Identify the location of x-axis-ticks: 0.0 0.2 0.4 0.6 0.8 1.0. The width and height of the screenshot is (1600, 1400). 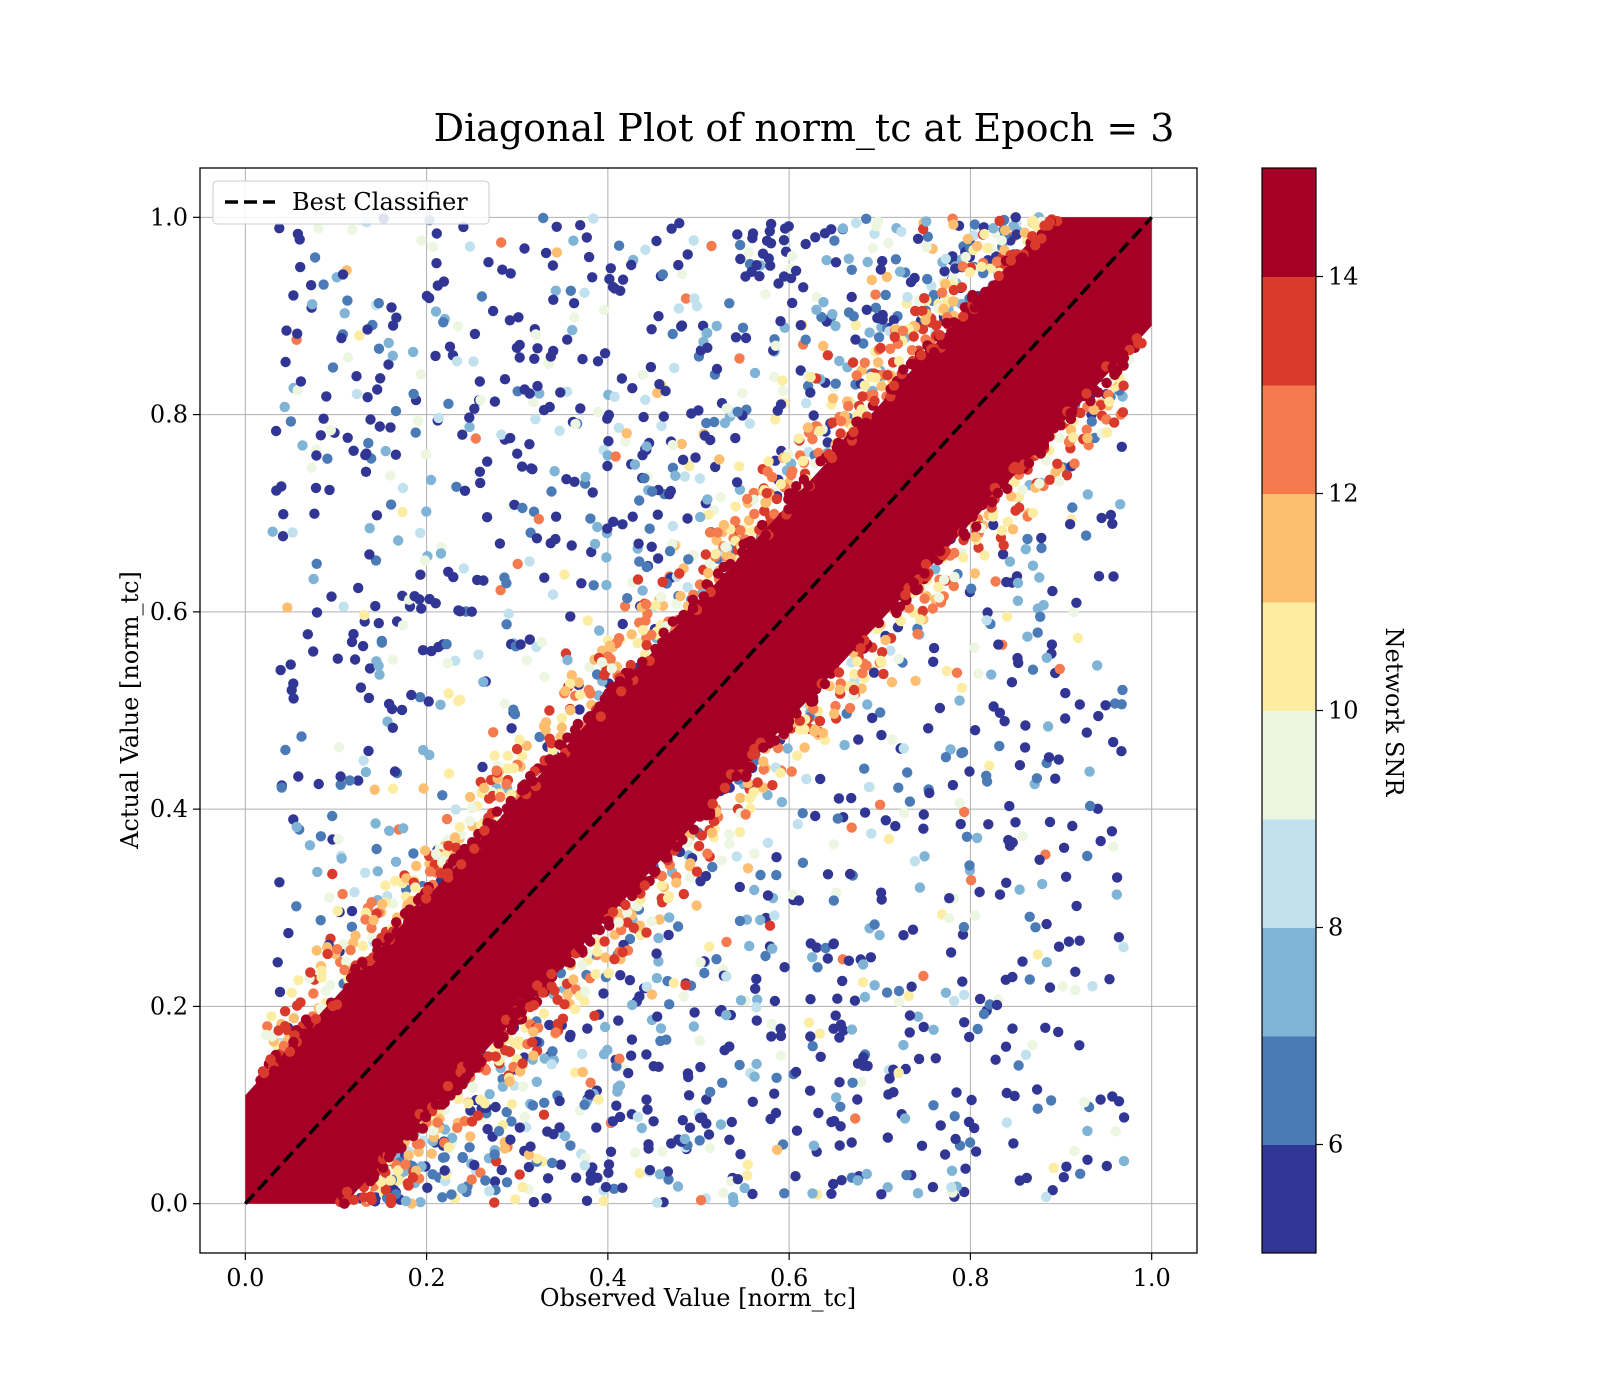
(698, 1272).